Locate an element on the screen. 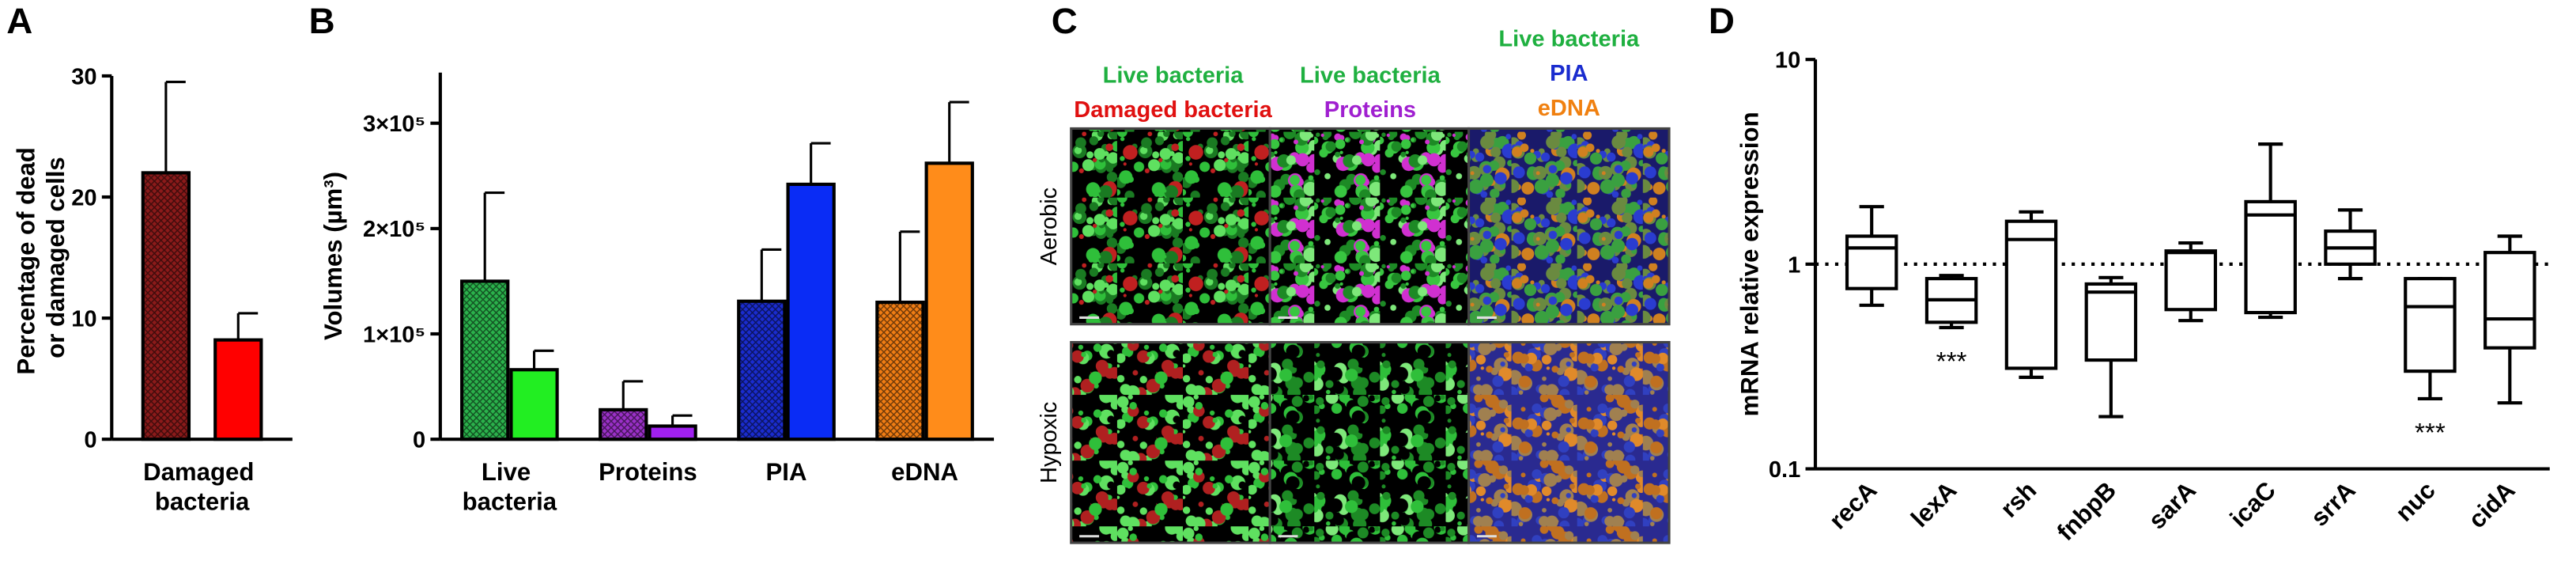 This screenshot has width=2576, height=576. x-tick-label: rsh is located at coordinates (2018, 499).